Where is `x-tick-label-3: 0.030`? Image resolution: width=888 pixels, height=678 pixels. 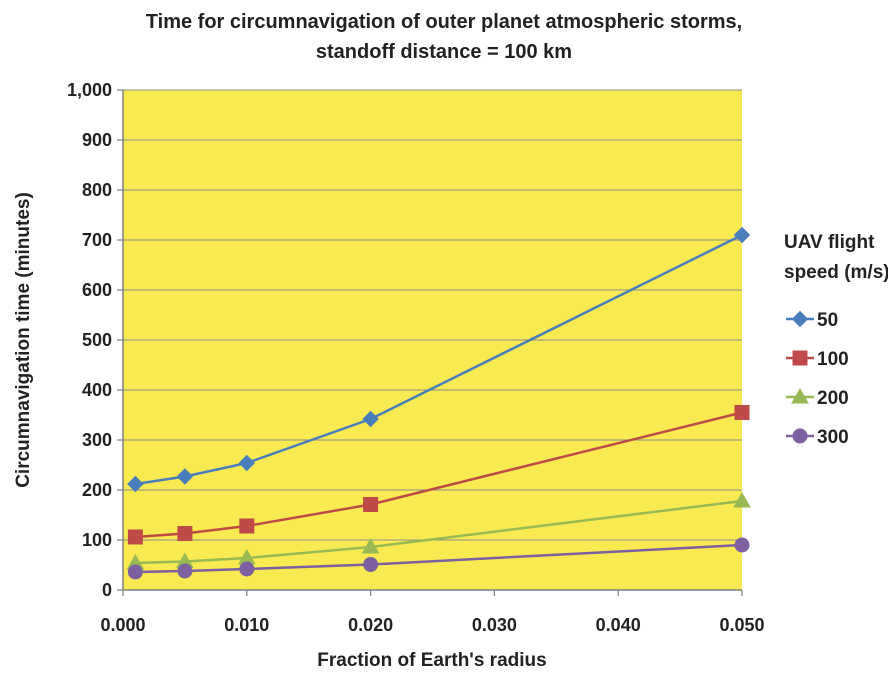
x-tick-label-3: 0.030 is located at coordinates (494, 625).